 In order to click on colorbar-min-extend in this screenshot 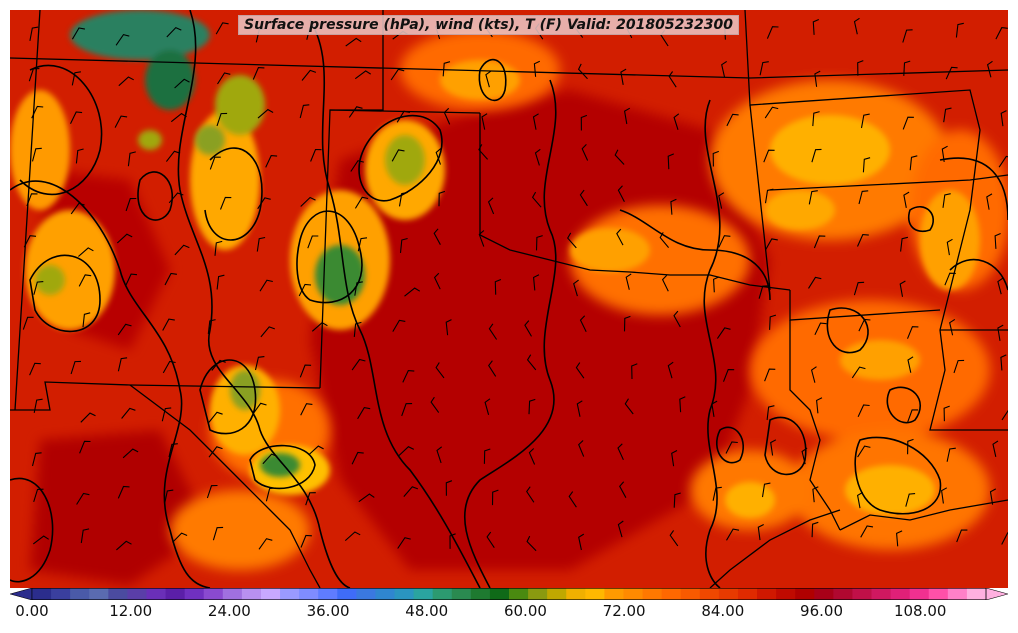, I will do `click(21, 594)`.